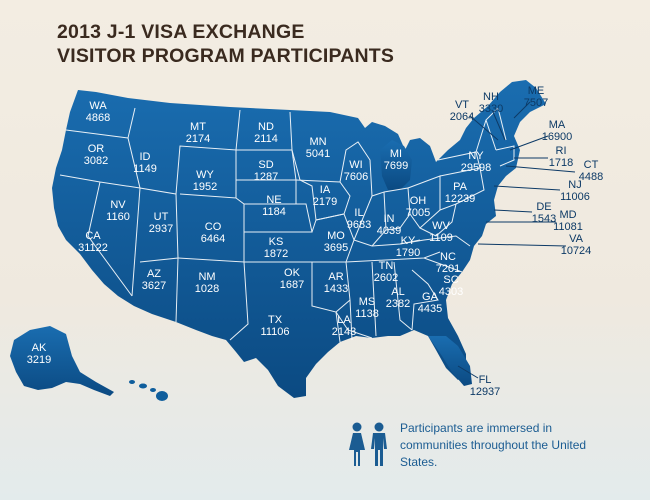 The height and width of the screenshot is (500, 650). What do you see at coordinates (161, 217) in the screenshot?
I see `state-abbr: UT` at bounding box center [161, 217].